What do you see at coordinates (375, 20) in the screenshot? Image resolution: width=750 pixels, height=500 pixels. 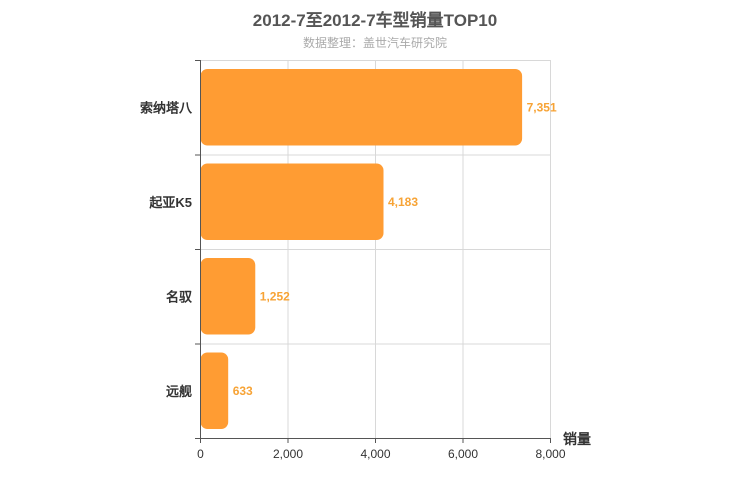 I see `chart-title: 2012-7至2012-7车型销量TOP10` at bounding box center [375, 20].